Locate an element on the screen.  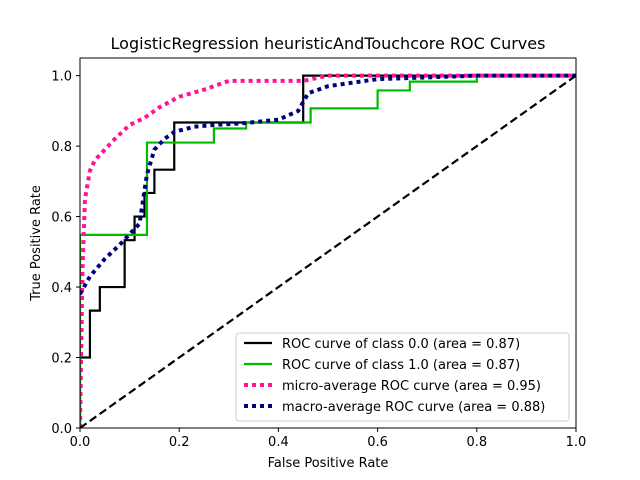
y-tick-label: 0.6 is located at coordinates (61, 218).